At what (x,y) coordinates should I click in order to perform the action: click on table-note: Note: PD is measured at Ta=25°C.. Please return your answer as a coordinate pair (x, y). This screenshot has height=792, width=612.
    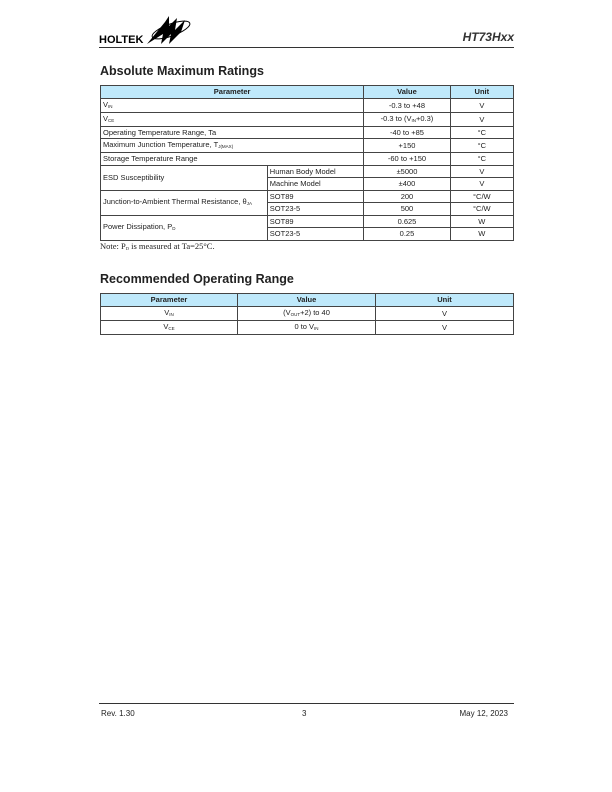
    Looking at the image, I should click on (157, 246).